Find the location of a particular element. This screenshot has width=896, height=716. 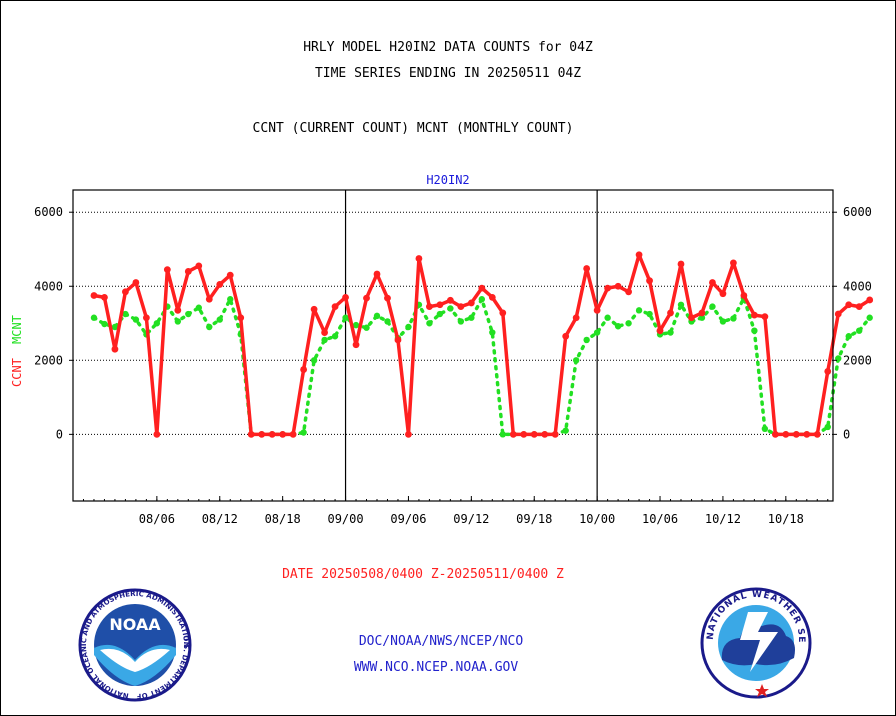

ytick-label-left: 6000 is located at coordinates (48, 212).